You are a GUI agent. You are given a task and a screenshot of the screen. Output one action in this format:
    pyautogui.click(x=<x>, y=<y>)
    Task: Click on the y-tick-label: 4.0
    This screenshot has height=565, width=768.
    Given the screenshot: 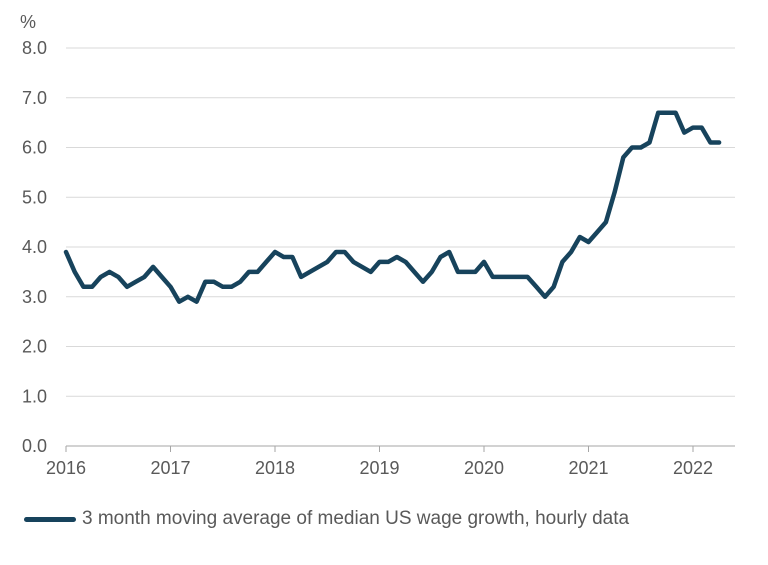 What is the action you would take?
    pyautogui.click(x=34, y=247)
    